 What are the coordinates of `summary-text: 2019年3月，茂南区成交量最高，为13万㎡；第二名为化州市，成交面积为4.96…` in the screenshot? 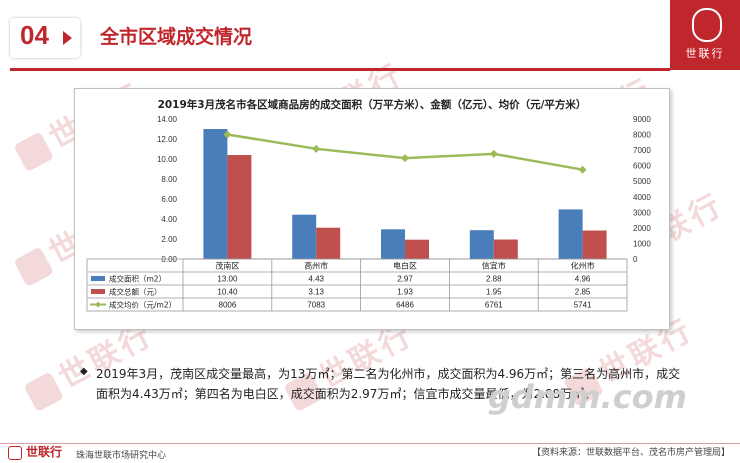 It's located at (388, 384).